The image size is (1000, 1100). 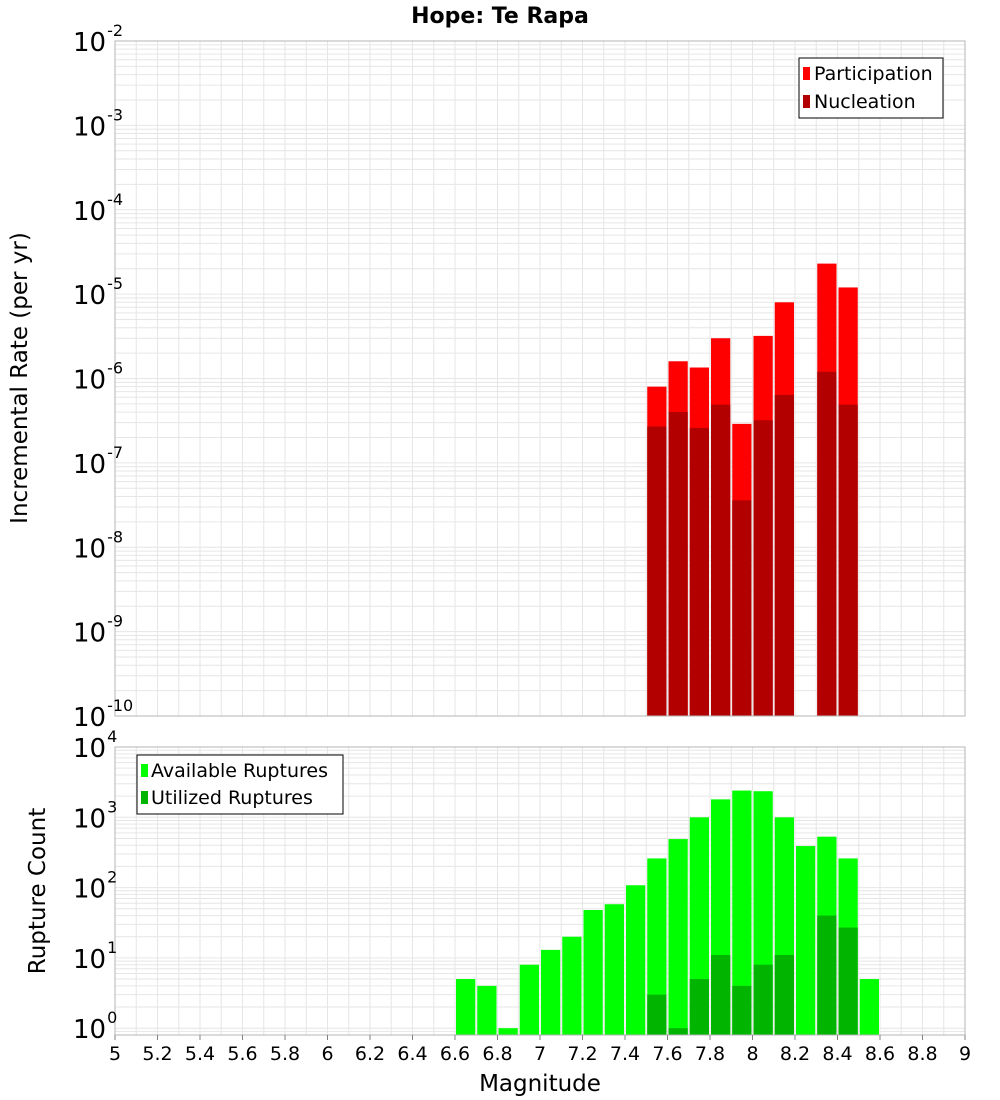 I want to click on y-tick-exponent: -5, so click(x=115, y=283).